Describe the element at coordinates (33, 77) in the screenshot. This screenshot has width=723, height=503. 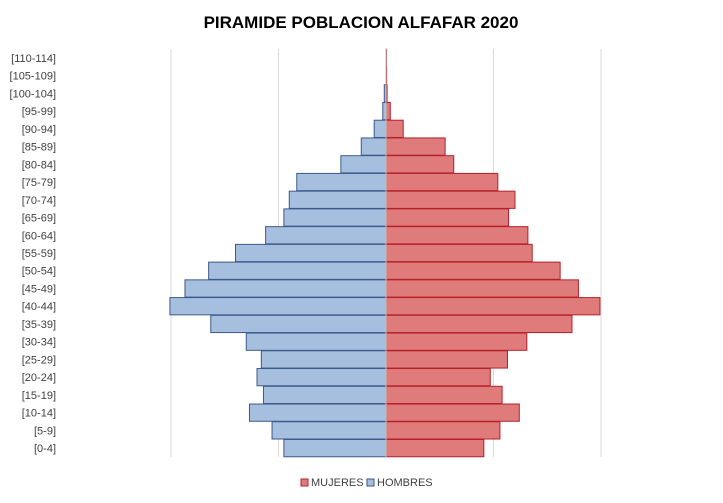
I see `y-tick-label: [105-109]` at that location.